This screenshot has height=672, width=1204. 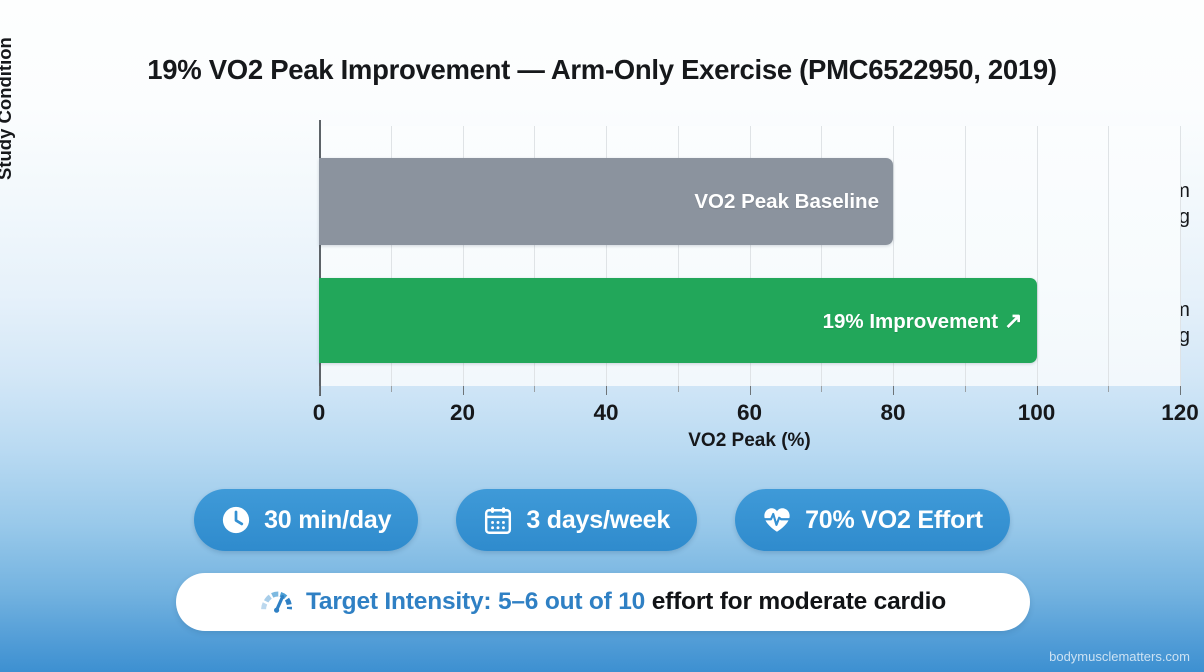 I want to click on x-axis-tick-label: 60, so click(x=749, y=412).